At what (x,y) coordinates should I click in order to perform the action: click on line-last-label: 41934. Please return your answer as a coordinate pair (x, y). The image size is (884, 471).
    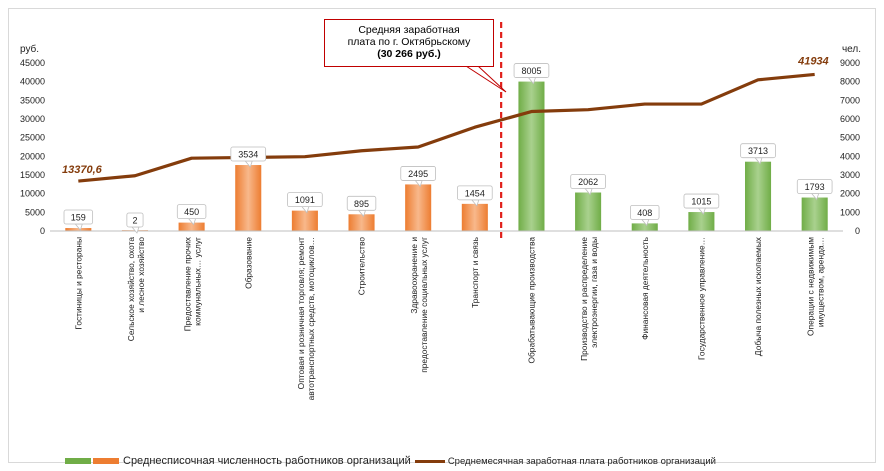
    Looking at the image, I should click on (813, 61).